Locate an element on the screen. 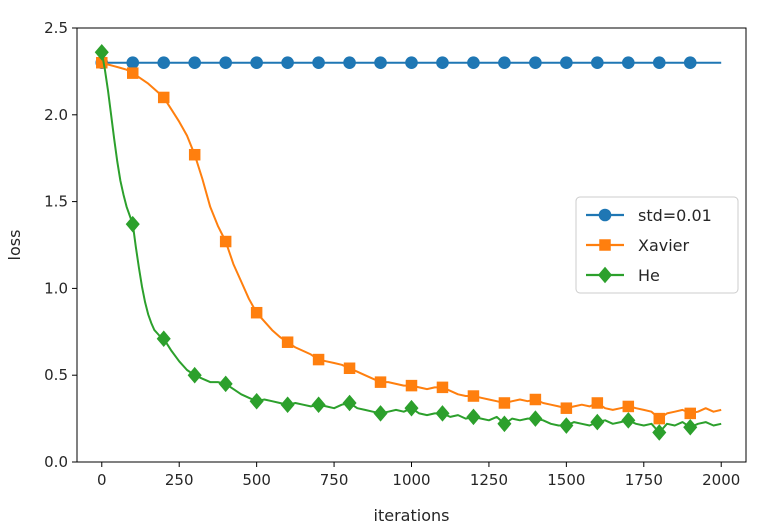  legend-box is located at coordinates (657, 245).